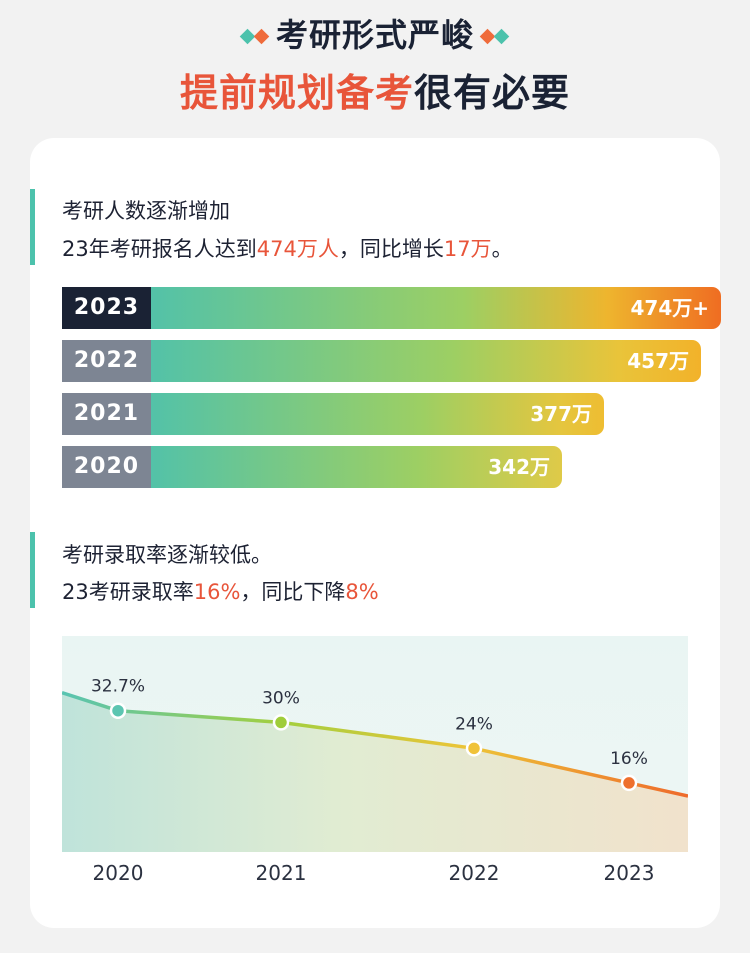 The image size is (750, 953). Describe the element at coordinates (474, 724) in the screenshot. I see `data-label-2022: 24%` at that location.